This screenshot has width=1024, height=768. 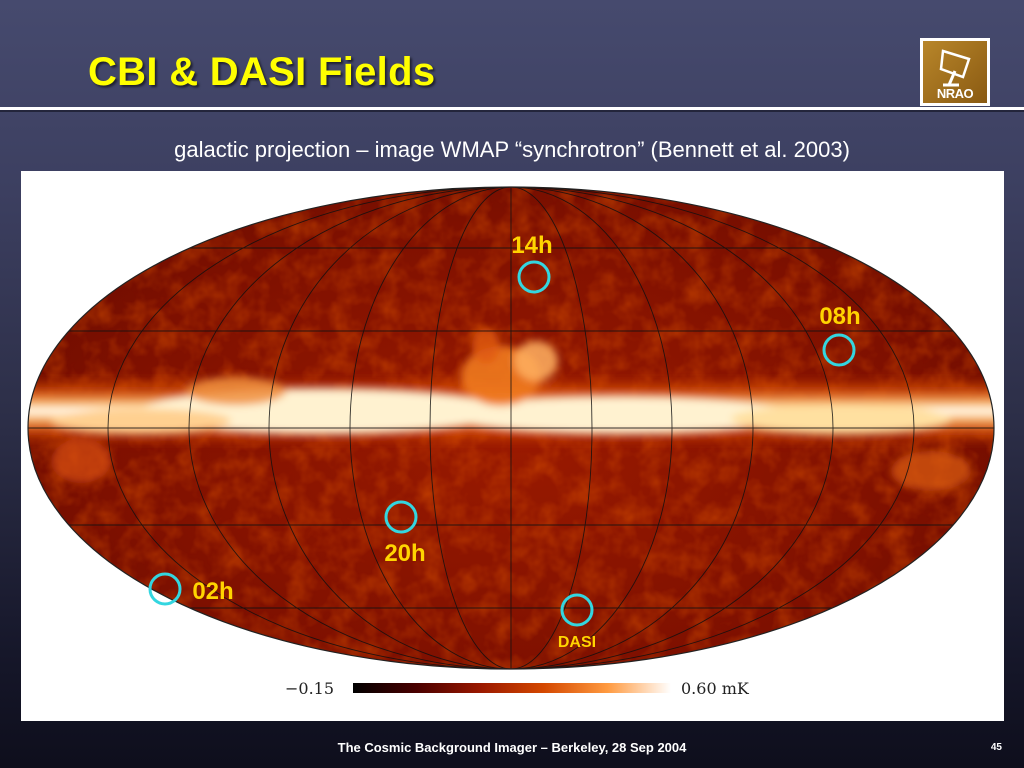 I want to click on colorbar: −0.15 0.60 mK, so click(x=517, y=688).